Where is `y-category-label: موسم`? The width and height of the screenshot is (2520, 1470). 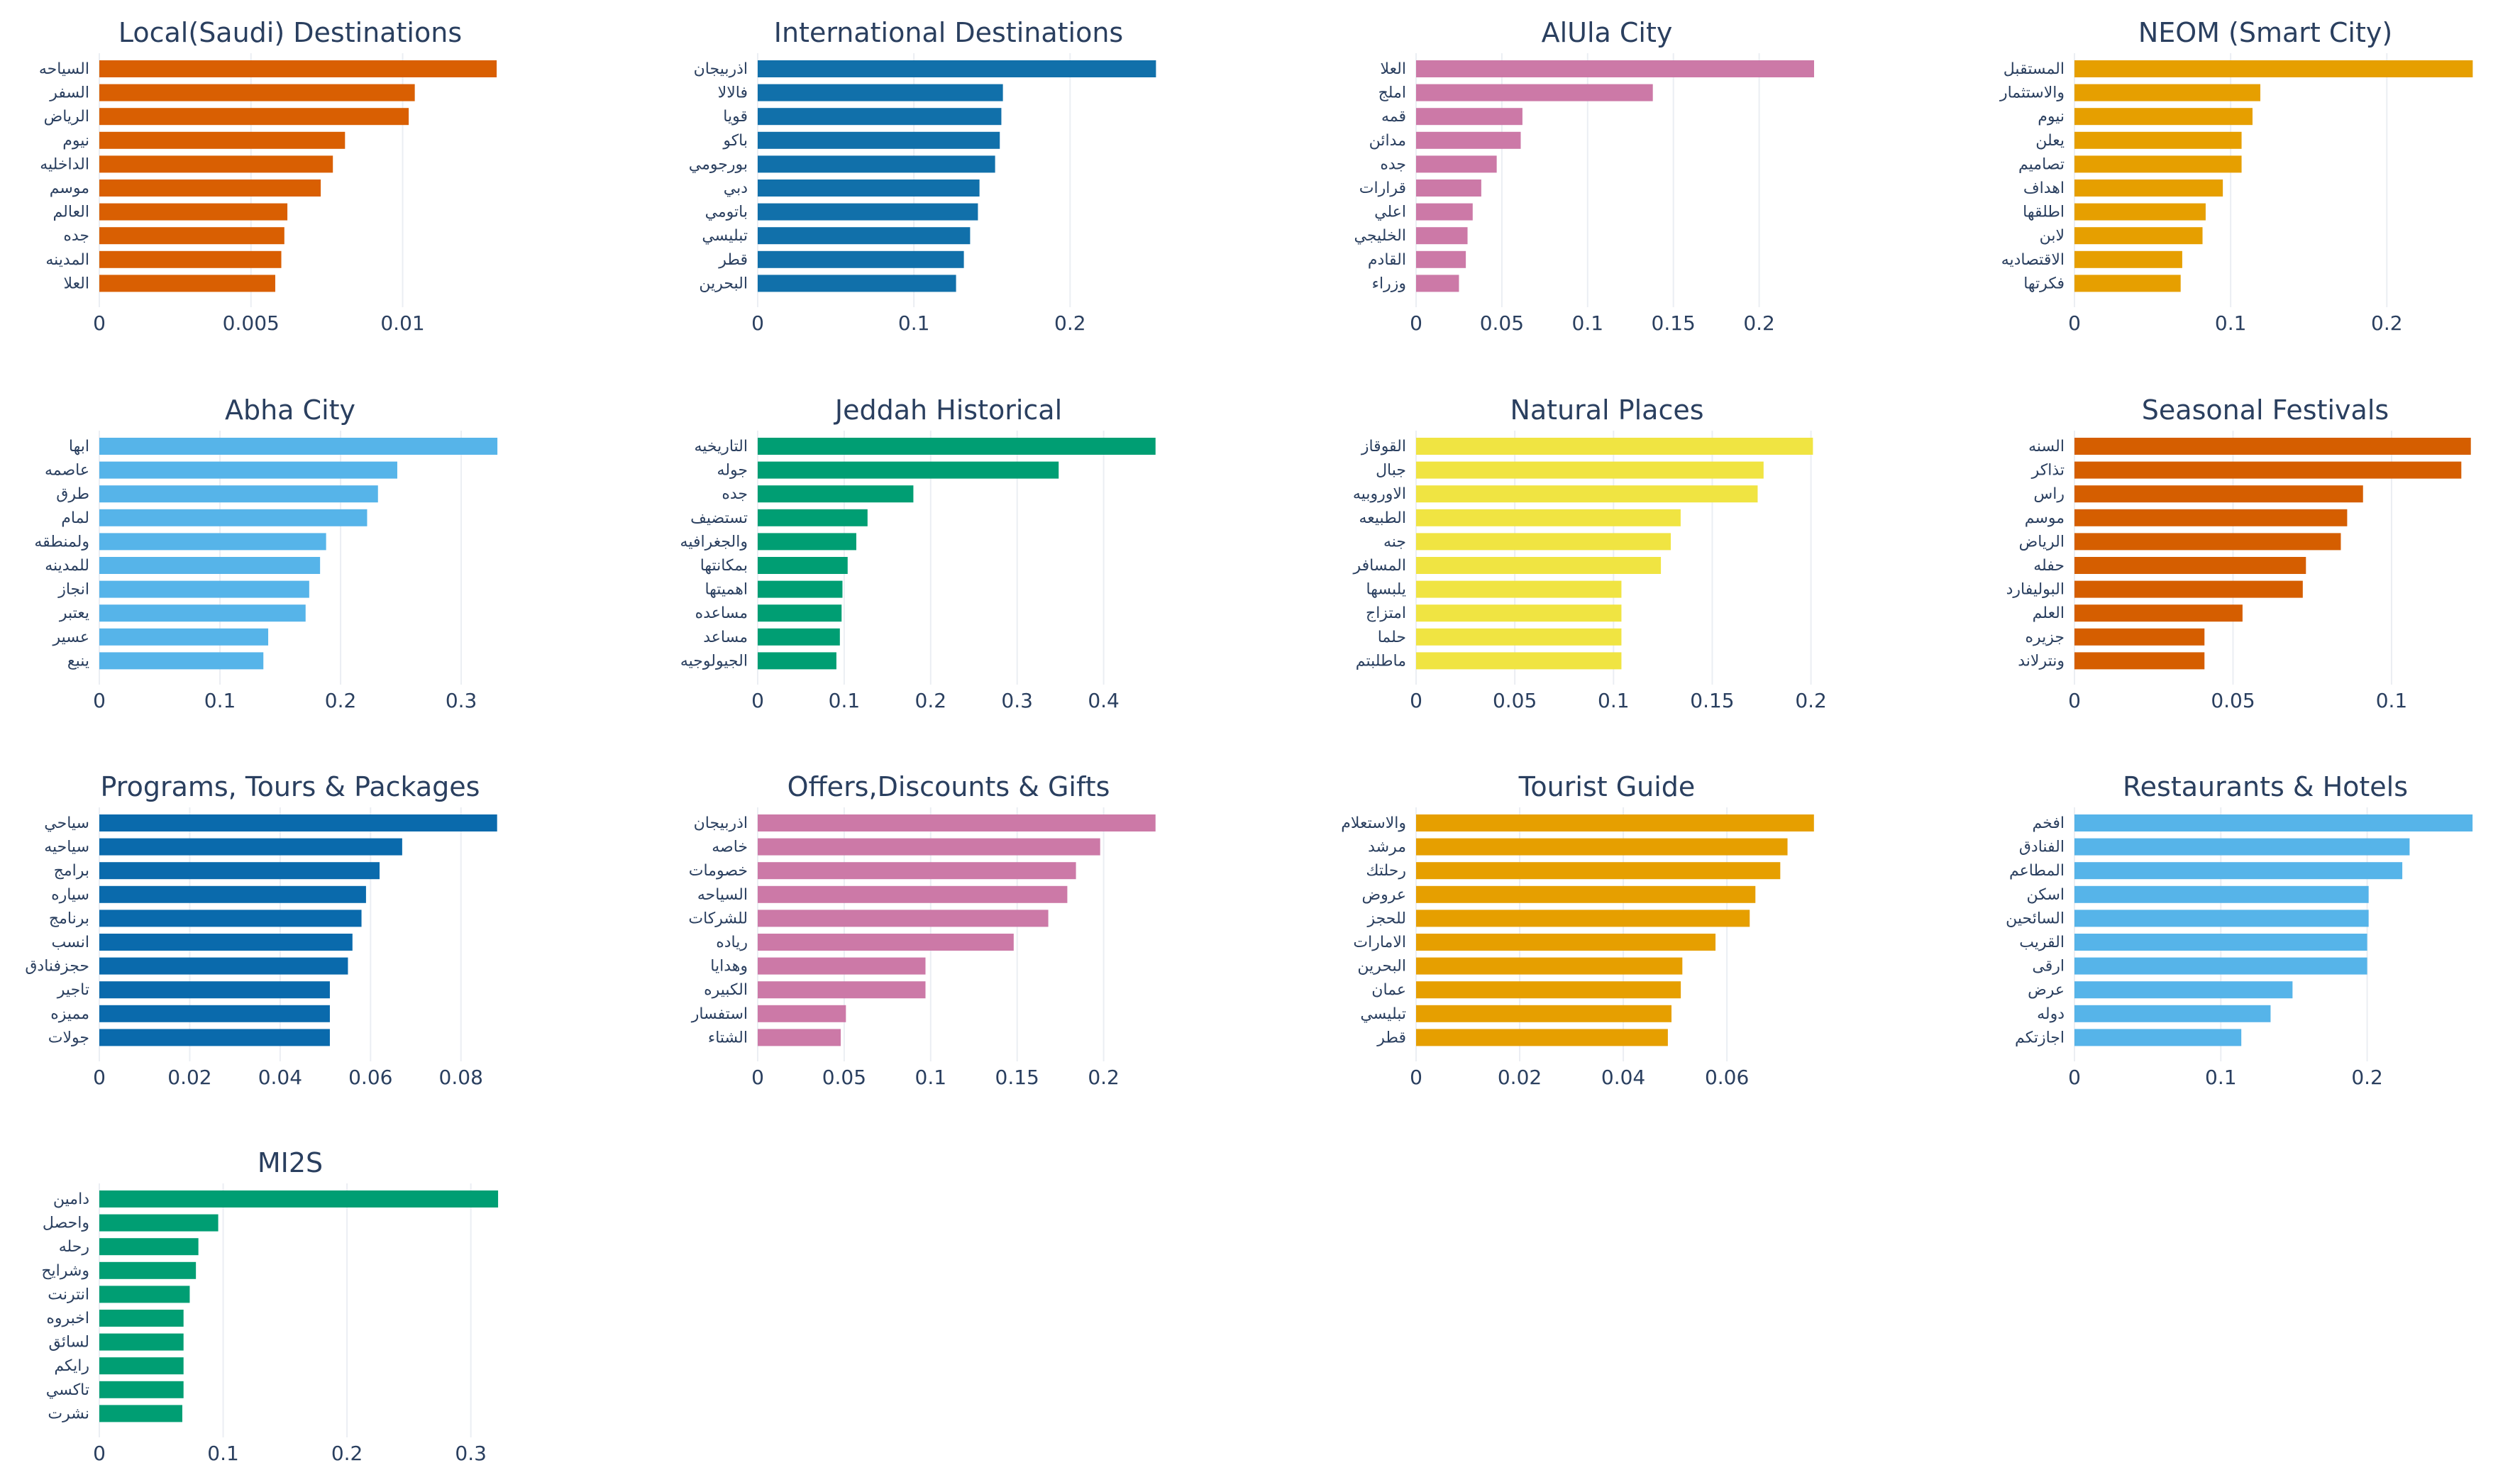
y-category-label: موسم is located at coordinates (69, 188).